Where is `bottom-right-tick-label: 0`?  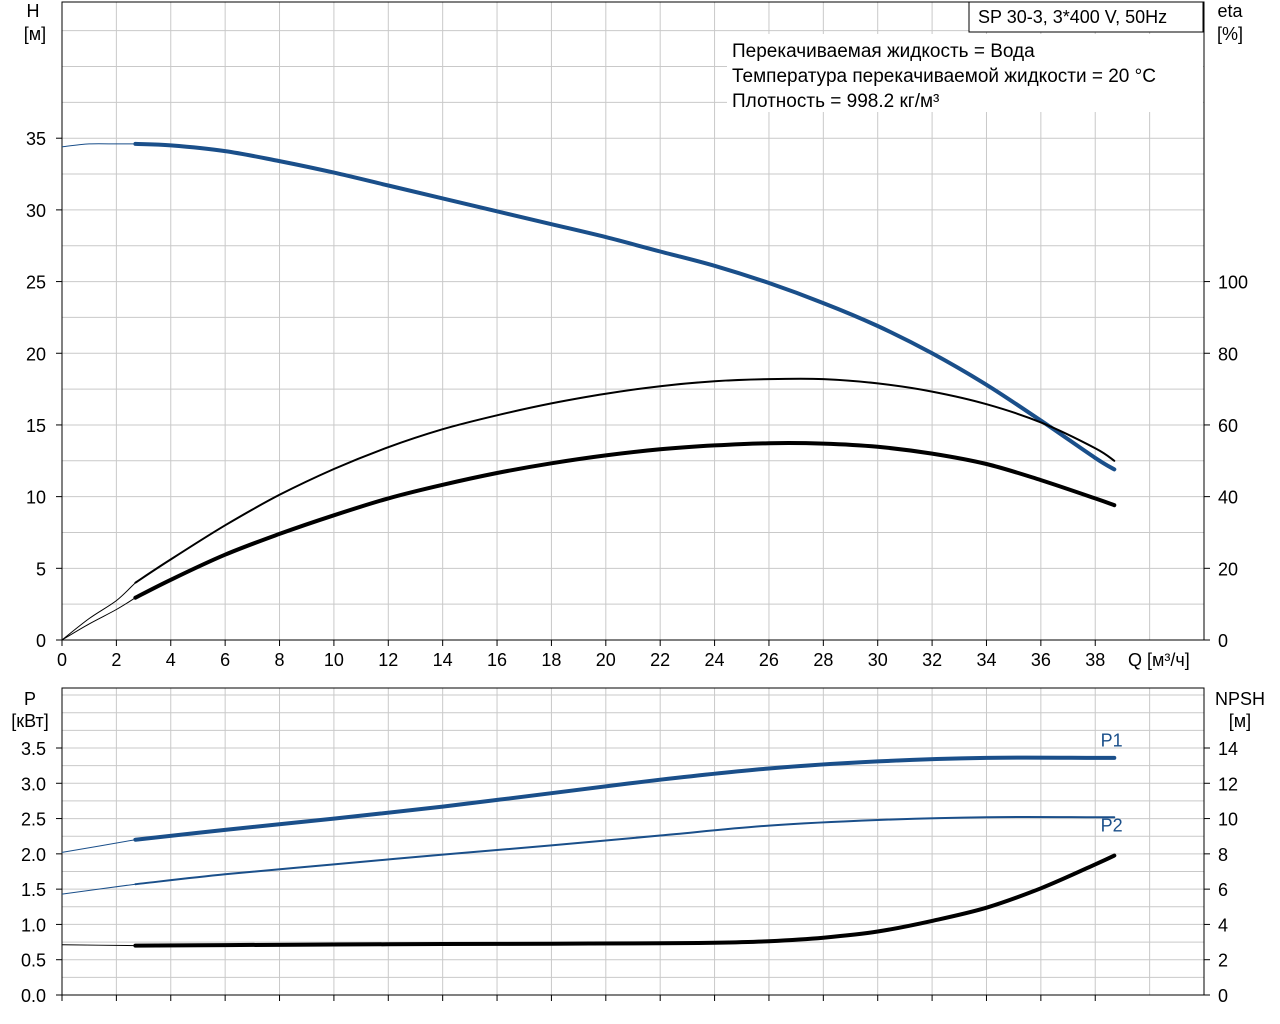 bottom-right-tick-label: 0 is located at coordinates (1223, 996).